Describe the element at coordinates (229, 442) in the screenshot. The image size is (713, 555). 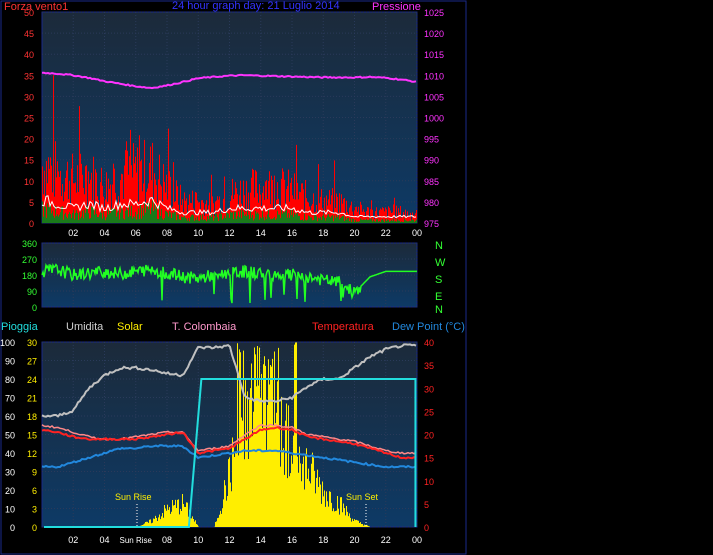
I see `temperature-line` at that location.